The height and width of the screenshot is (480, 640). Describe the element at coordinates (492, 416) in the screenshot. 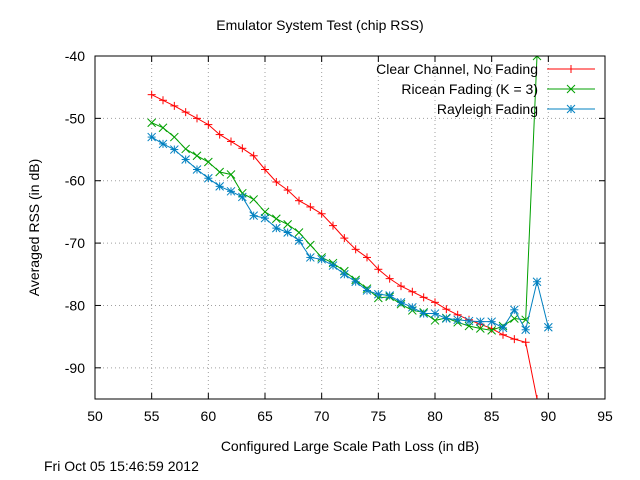

I see `x-tick-label: 85` at that location.